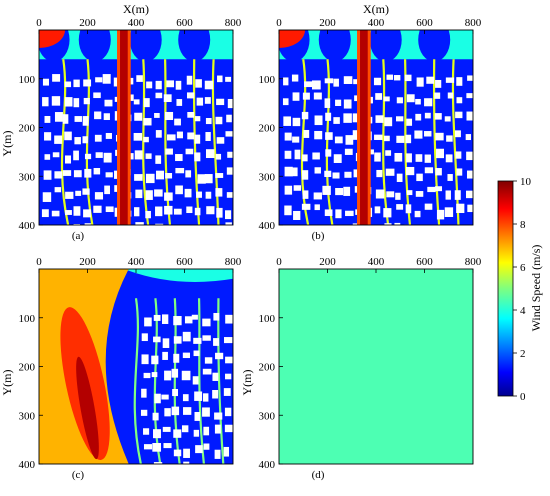 This screenshot has width=550, height=496. I want to click on plume-core, so click(87, 408).